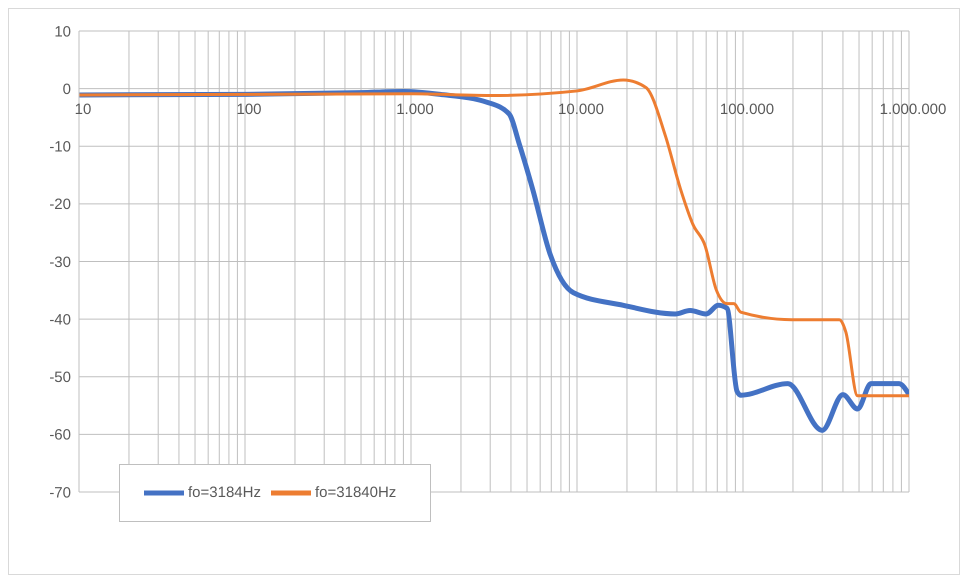 This screenshot has height=581, width=966. Describe the element at coordinates (60, 262) in the screenshot. I see `y-tick-label: -30` at that location.